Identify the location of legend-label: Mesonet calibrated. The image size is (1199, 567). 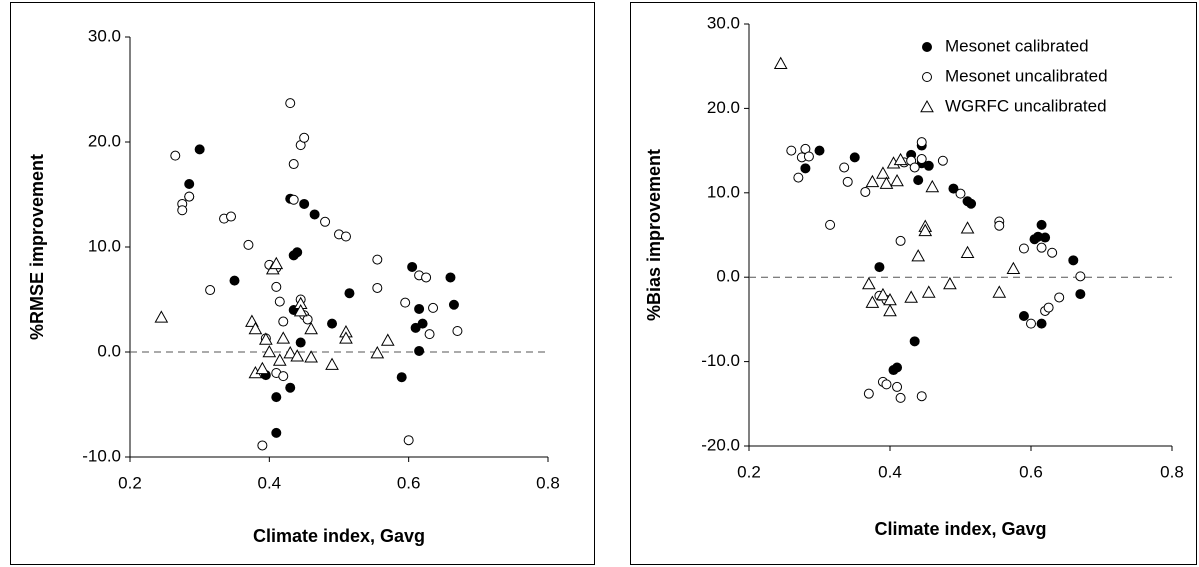
(1017, 45).